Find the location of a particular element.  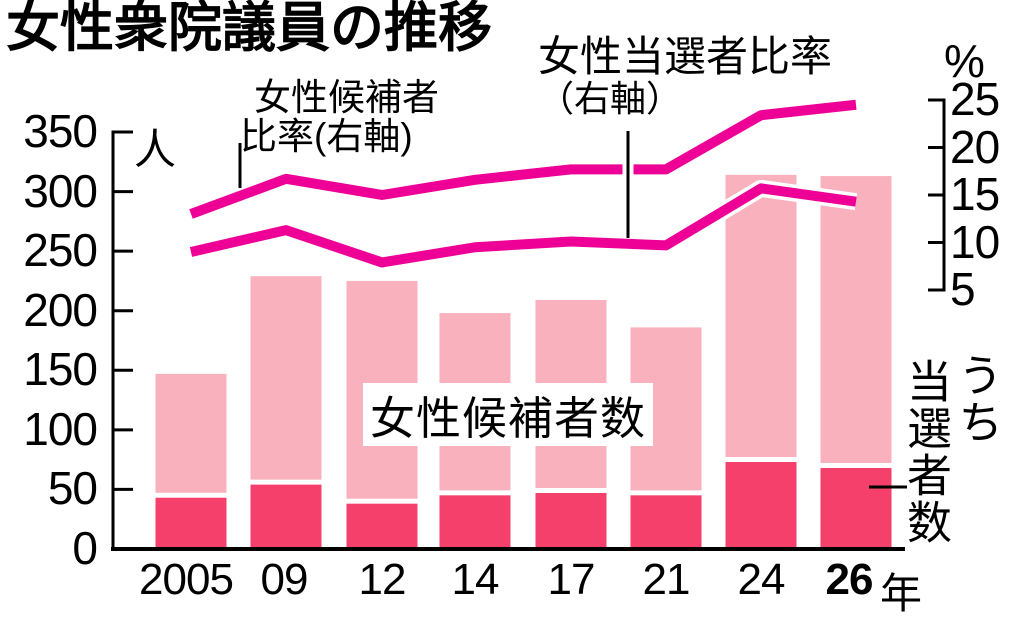

winner-ratio-annotation-line1: 女性当選者比率 is located at coordinates (685, 56).